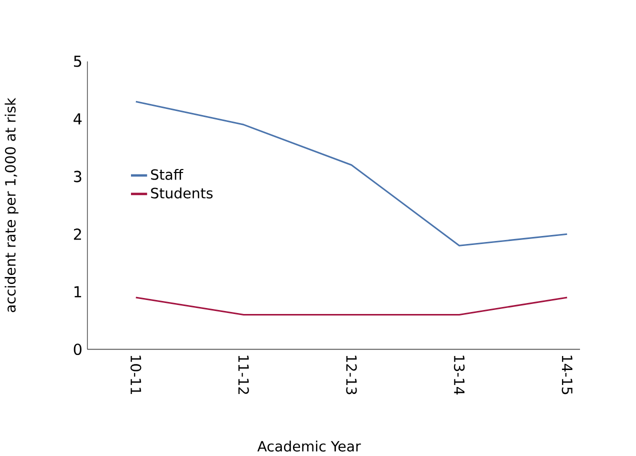  I want to click on x-tick-label: 12-13, so click(351, 375).